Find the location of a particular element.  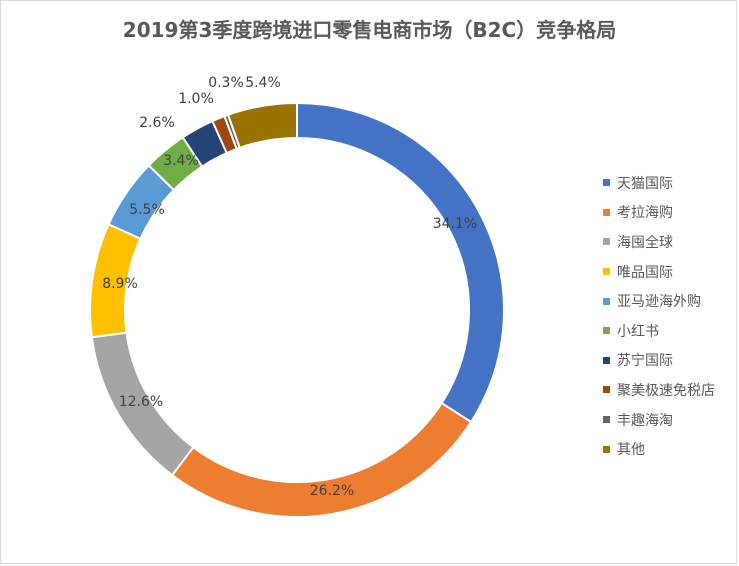

data-label-2: 26.2% is located at coordinates (332, 491).